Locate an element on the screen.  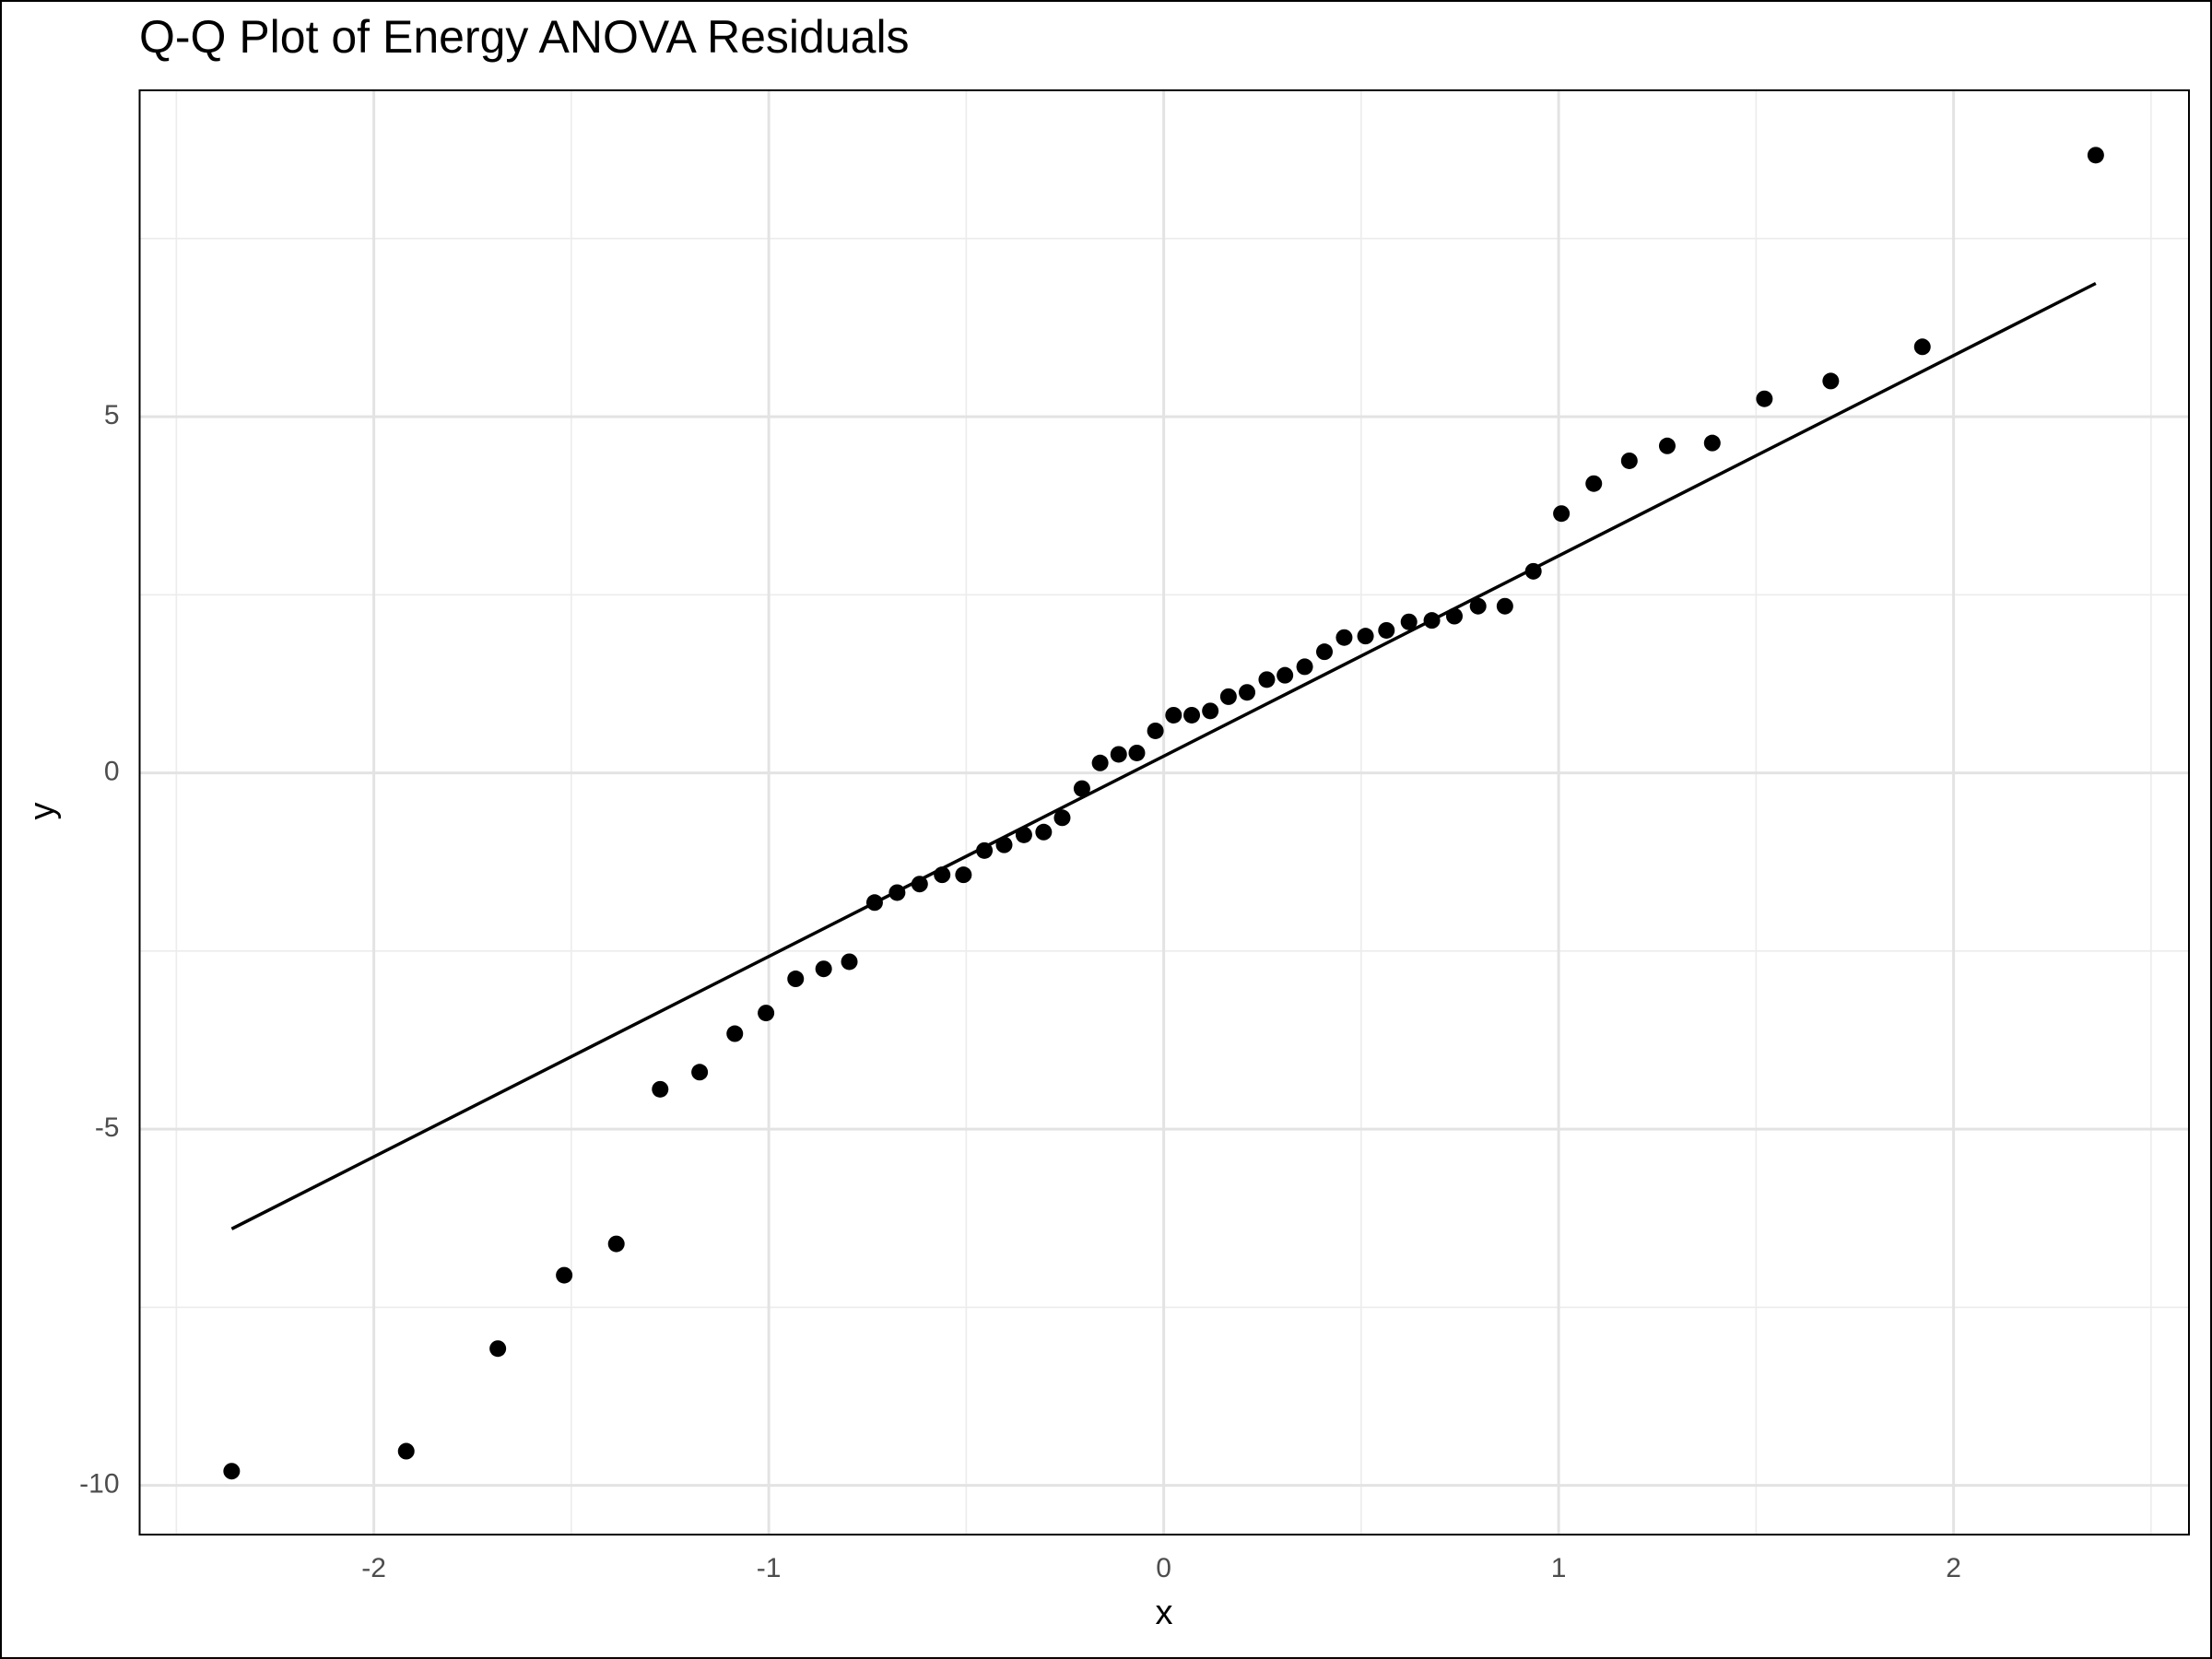
y-tick-label: -5 is located at coordinates (107, 1127).